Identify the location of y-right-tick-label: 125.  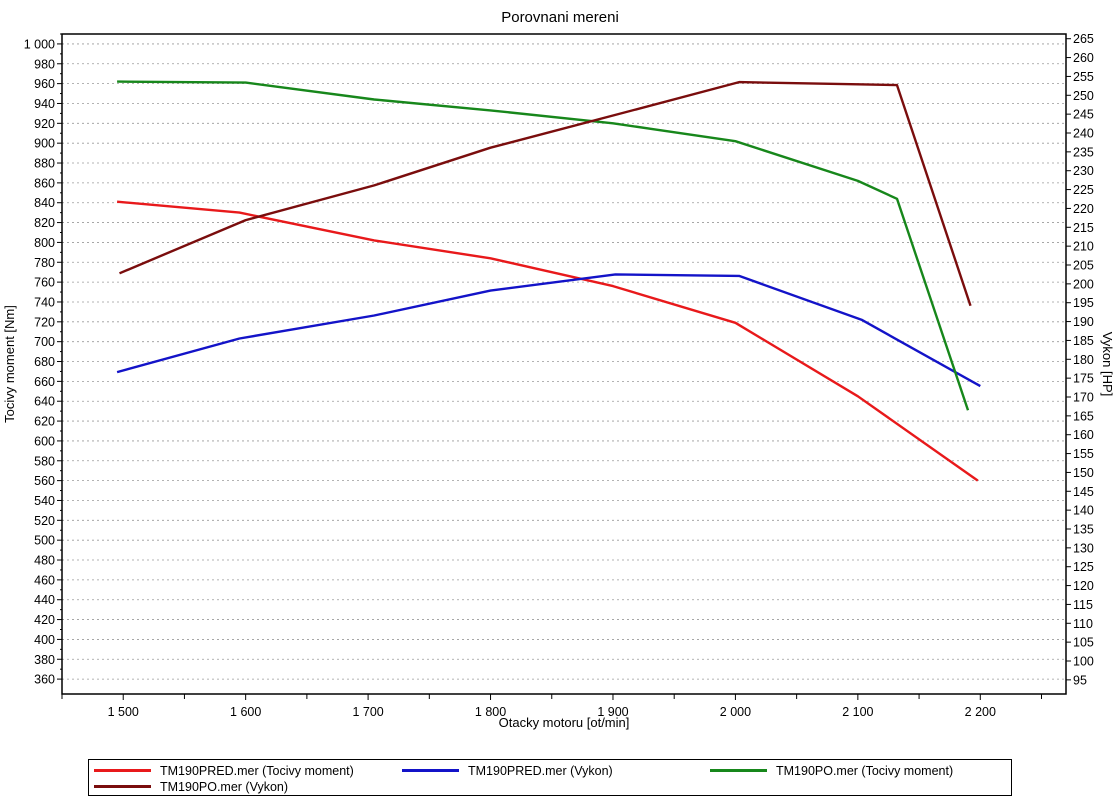
(1083, 567).